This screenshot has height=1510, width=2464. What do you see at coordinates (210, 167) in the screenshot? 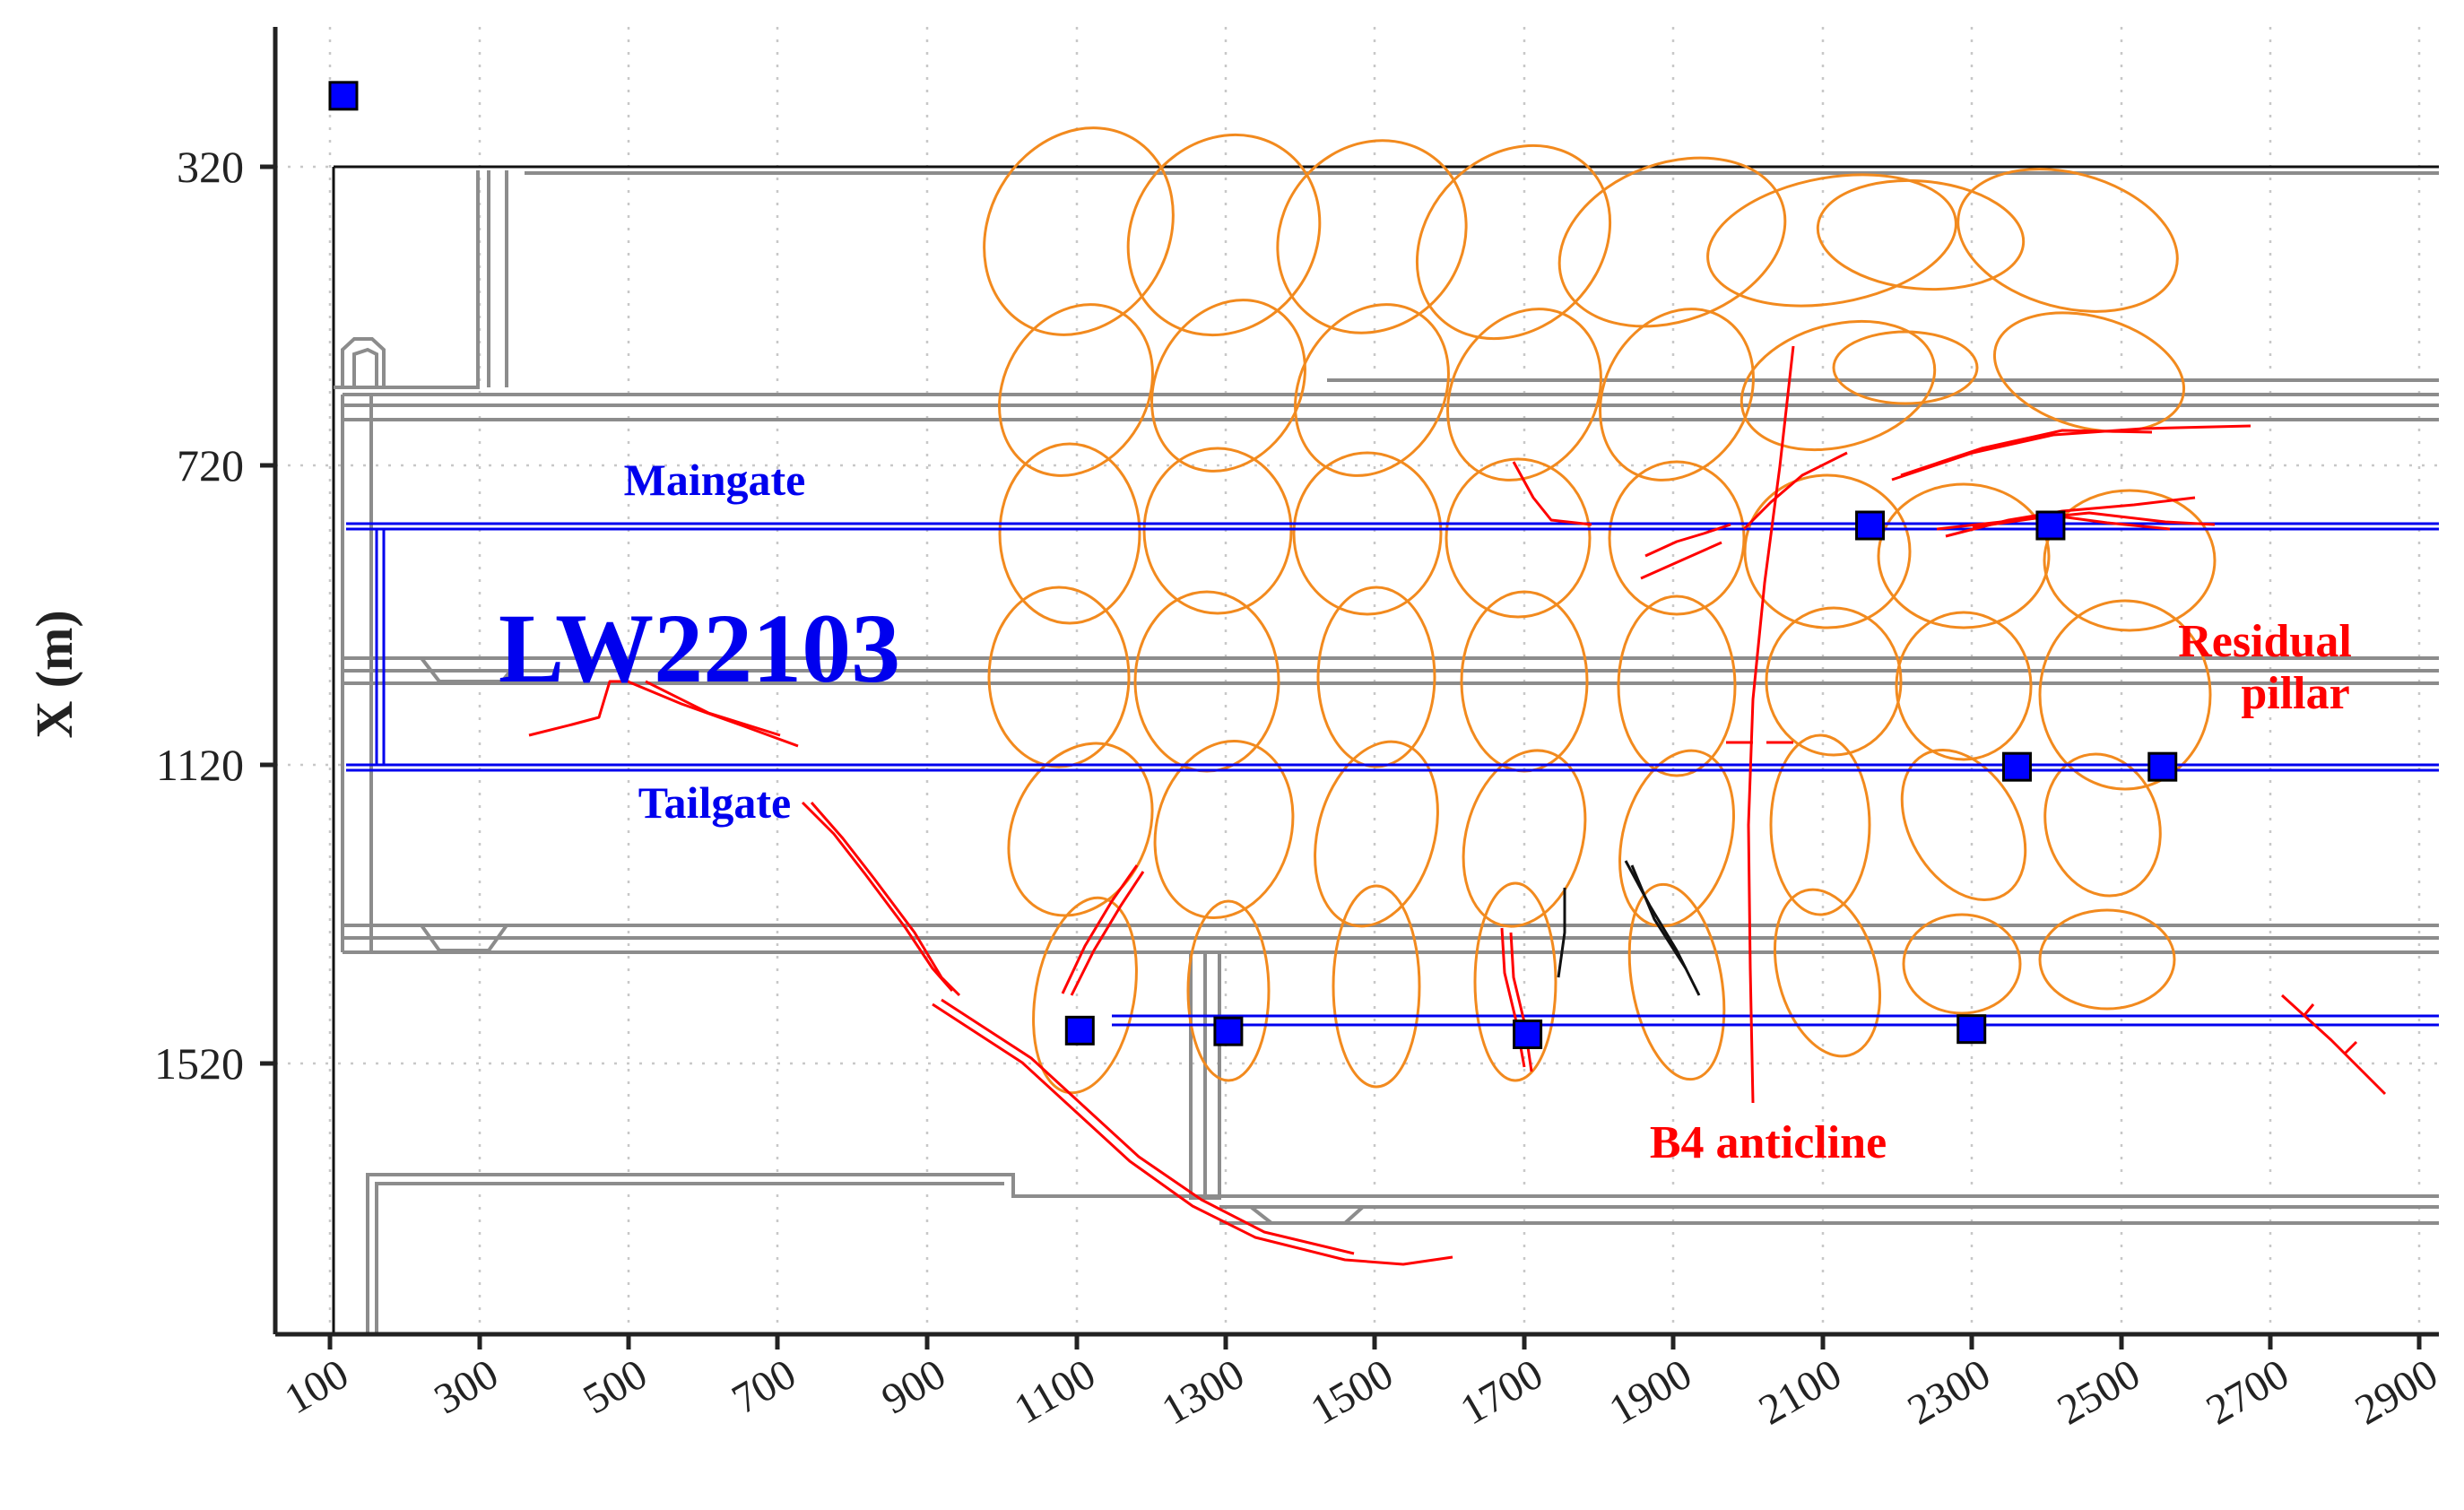
I see `y-tick-label: 320` at bounding box center [210, 167].